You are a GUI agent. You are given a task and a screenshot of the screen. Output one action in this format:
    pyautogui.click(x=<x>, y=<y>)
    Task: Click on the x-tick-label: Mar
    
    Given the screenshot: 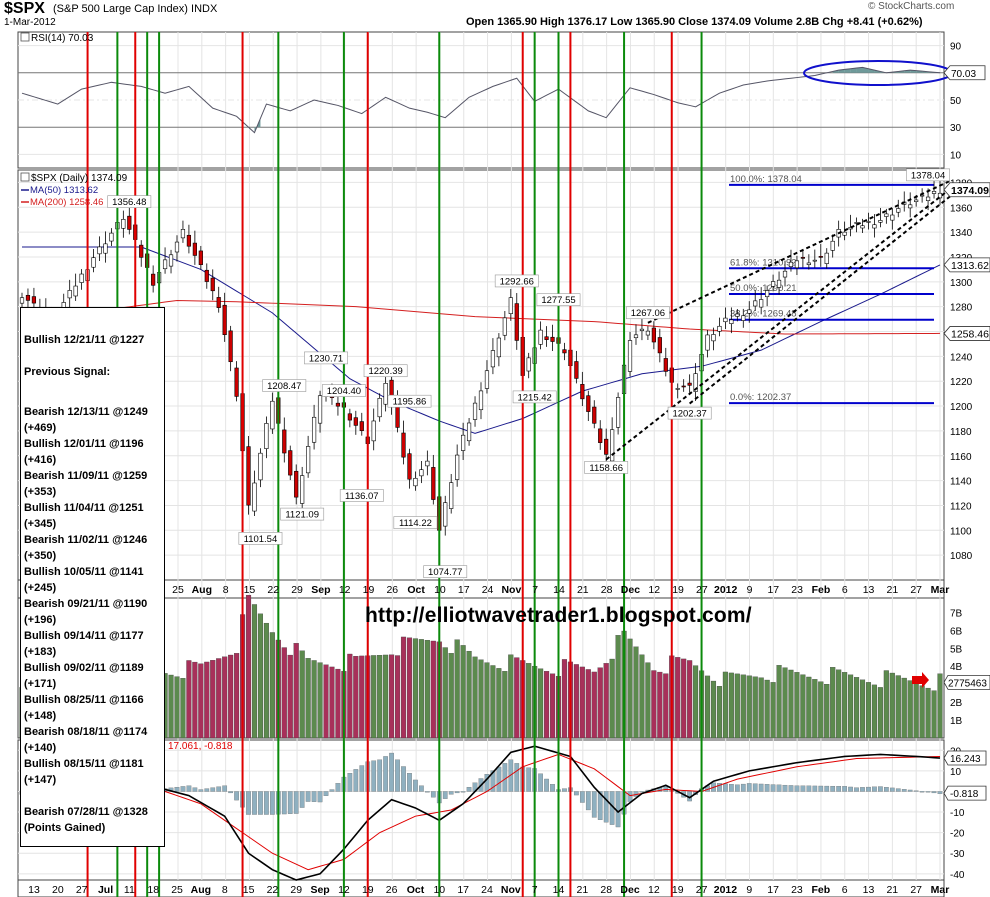 What is the action you would take?
    pyautogui.click(x=940, y=590)
    